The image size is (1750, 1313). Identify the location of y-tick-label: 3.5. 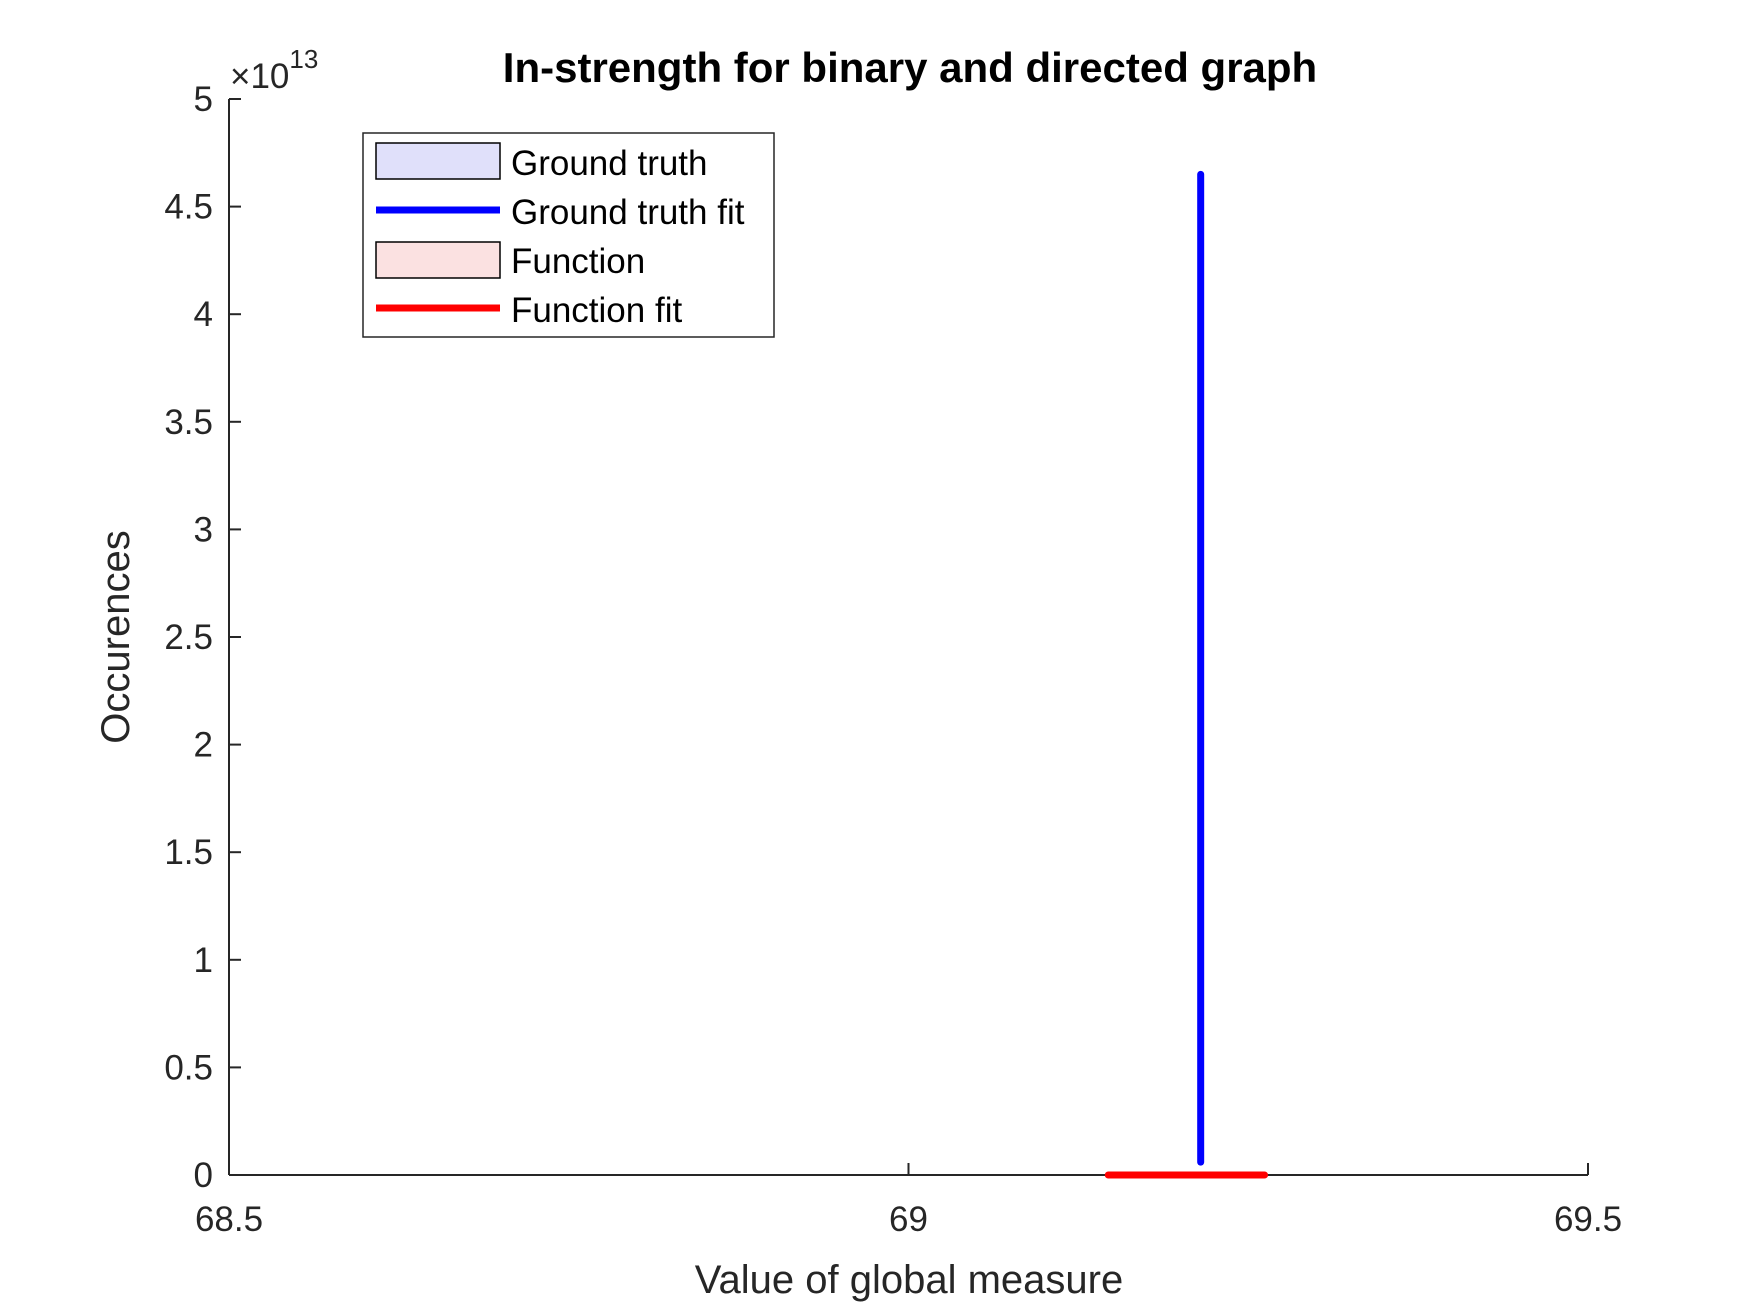
(188, 422).